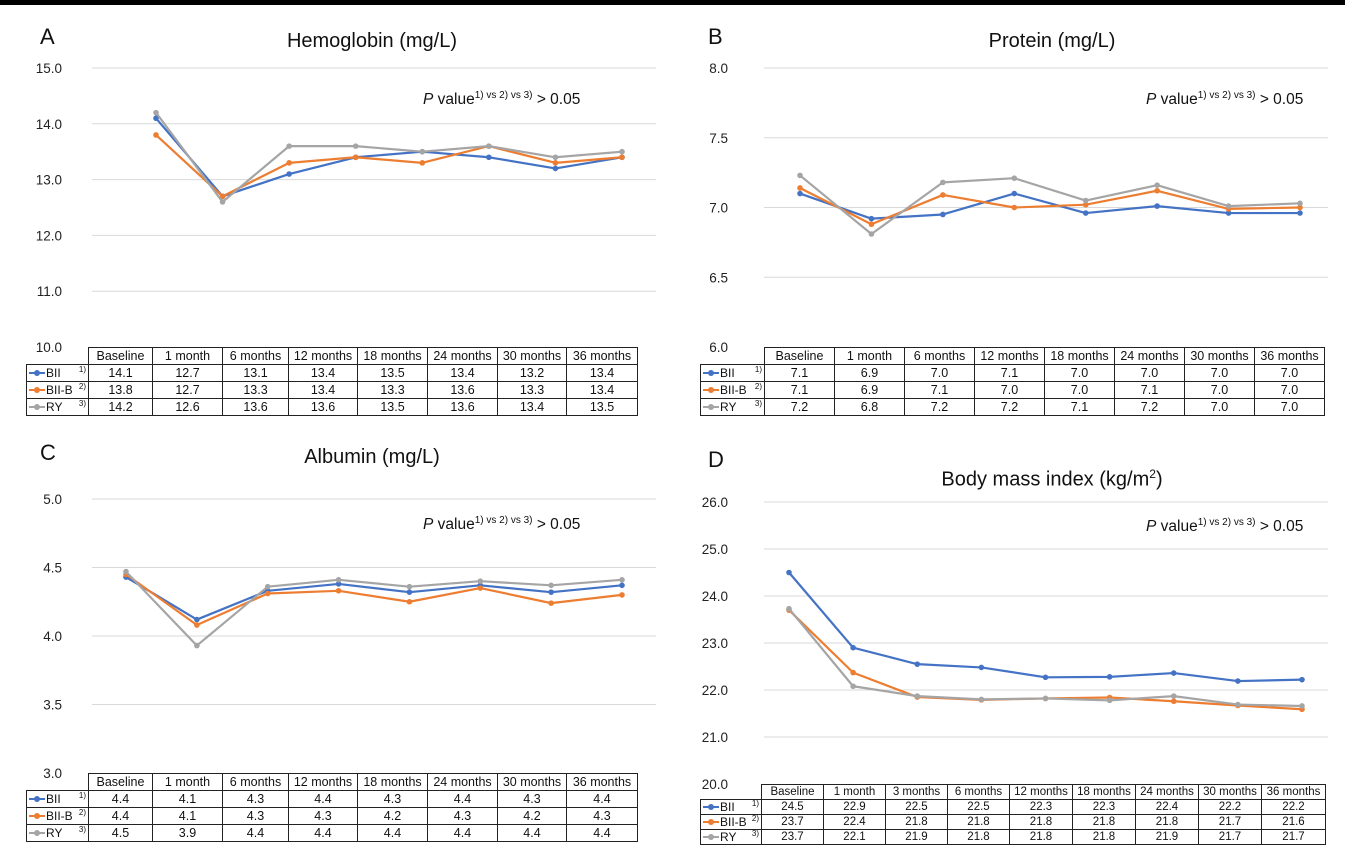  Describe the element at coordinates (392, 356) in the screenshot. I see `column-header: 18 months` at that location.